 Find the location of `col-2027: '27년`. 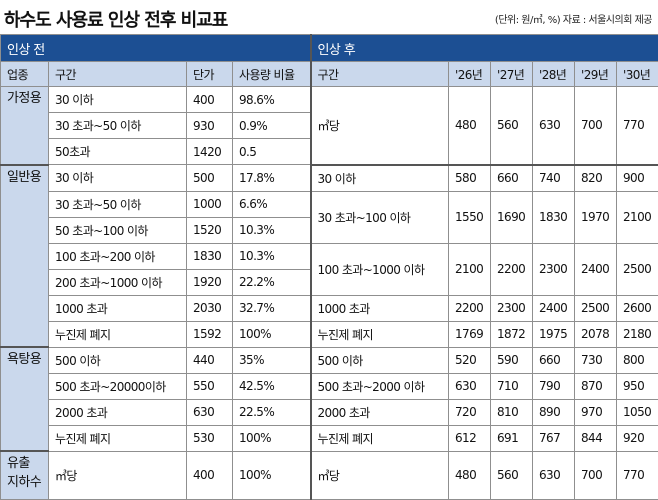

col-2027: '27년 is located at coordinates (512, 74).